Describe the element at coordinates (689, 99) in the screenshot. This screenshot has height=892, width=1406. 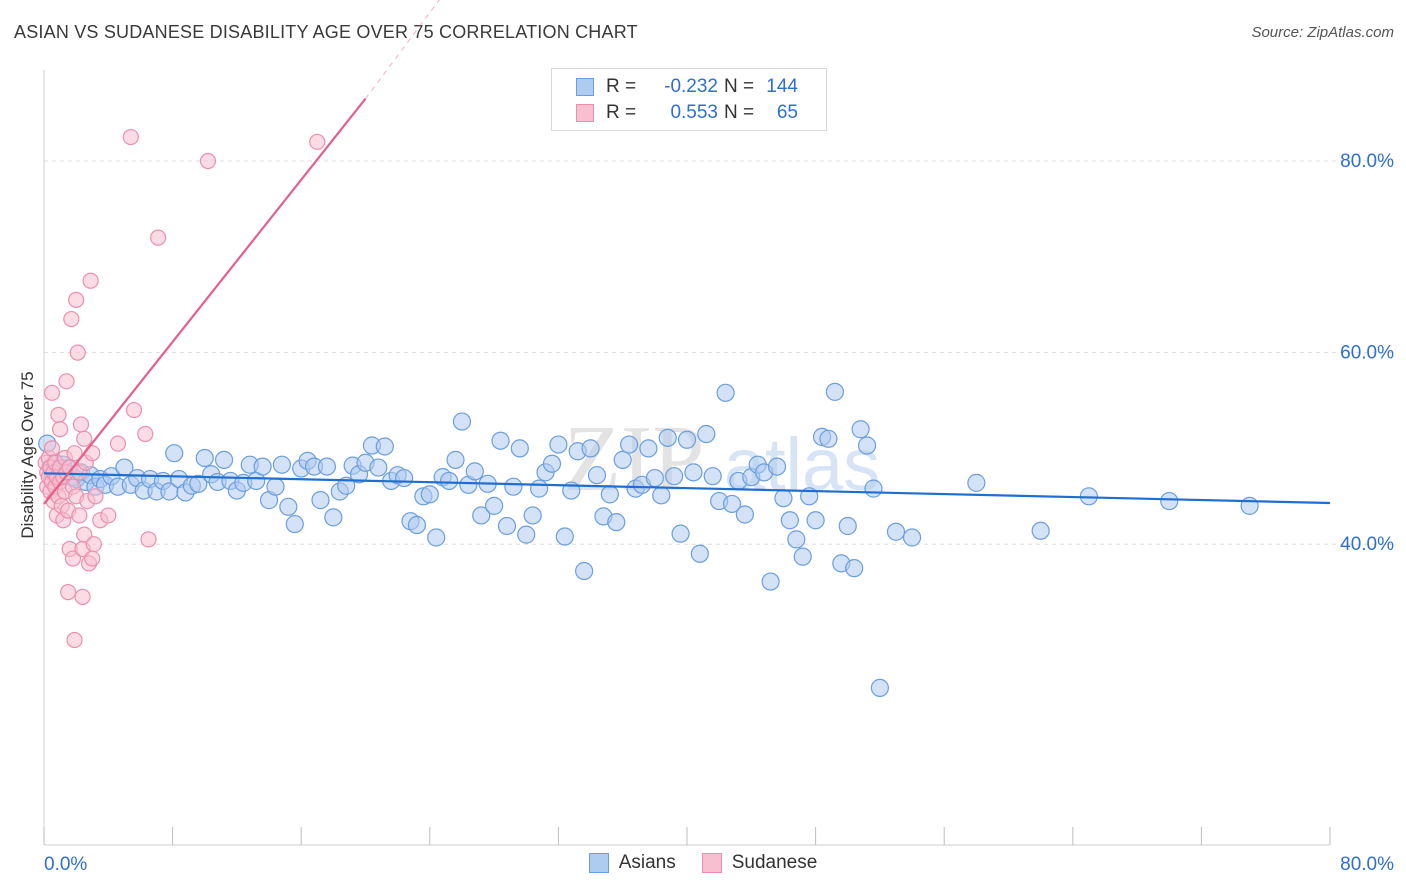
I see `correlation-legend: R = -0.232 N = 144 R = 0.553 N = 65` at that location.